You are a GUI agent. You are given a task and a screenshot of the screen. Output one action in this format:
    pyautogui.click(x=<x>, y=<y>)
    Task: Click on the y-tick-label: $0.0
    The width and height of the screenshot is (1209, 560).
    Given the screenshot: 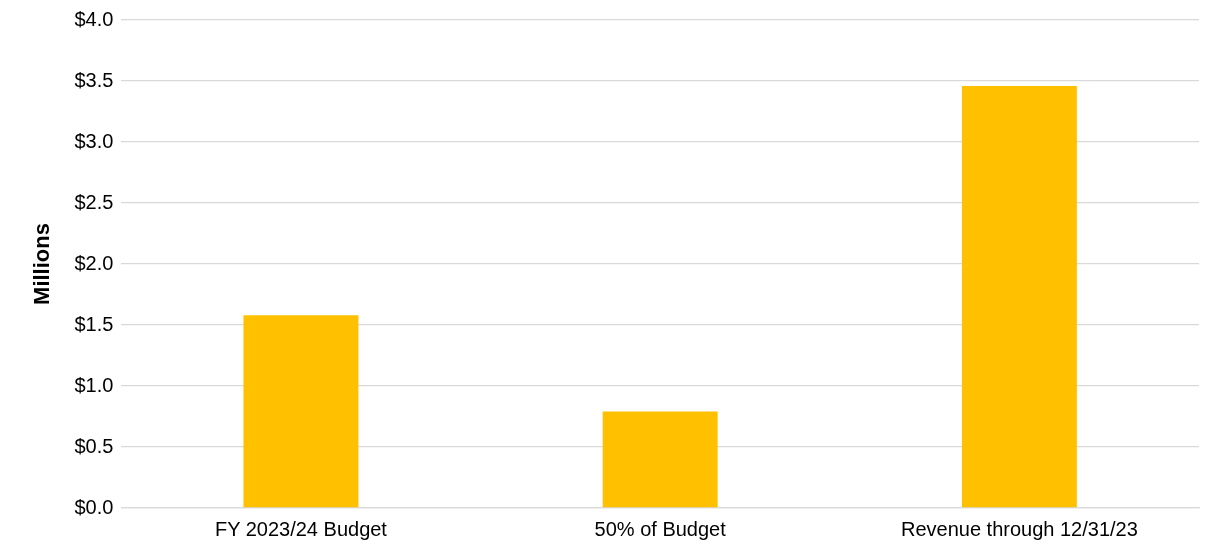 What is the action you would take?
    pyautogui.click(x=94, y=506)
    